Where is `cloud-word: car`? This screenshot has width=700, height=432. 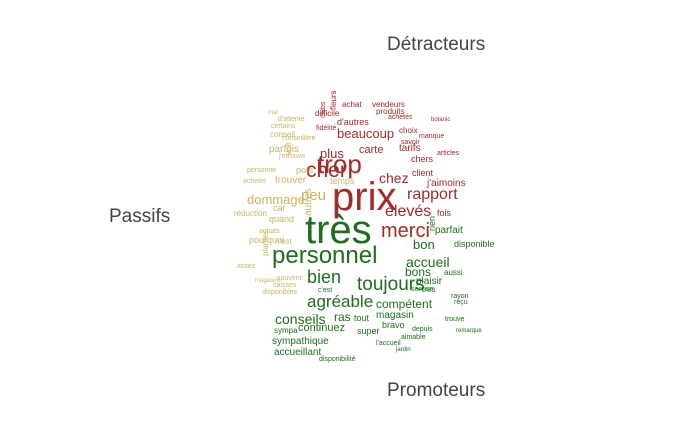 cloud-word: car is located at coordinates (279, 208).